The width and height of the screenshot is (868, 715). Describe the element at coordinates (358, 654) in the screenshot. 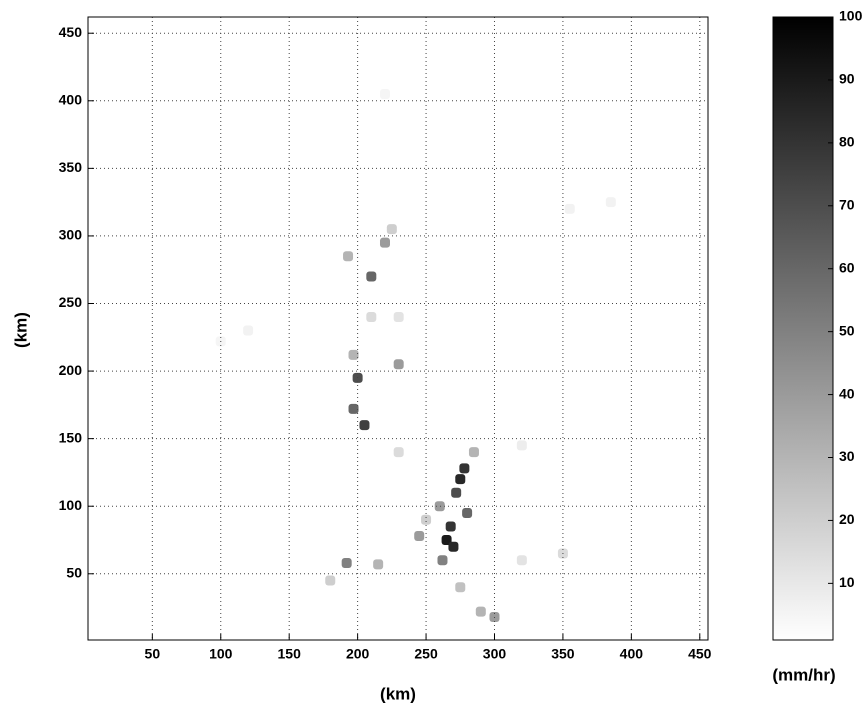

I see `x-tick-label: 200` at that location.